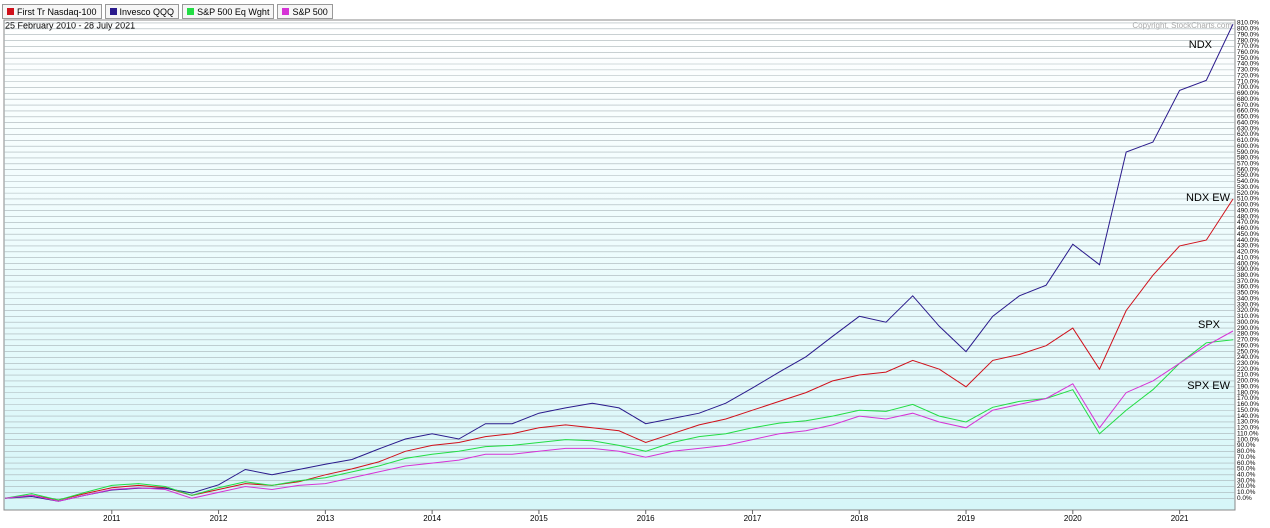 The image size is (1270, 528). I want to click on y-tick-label: 310.0%, so click(1248, 316).